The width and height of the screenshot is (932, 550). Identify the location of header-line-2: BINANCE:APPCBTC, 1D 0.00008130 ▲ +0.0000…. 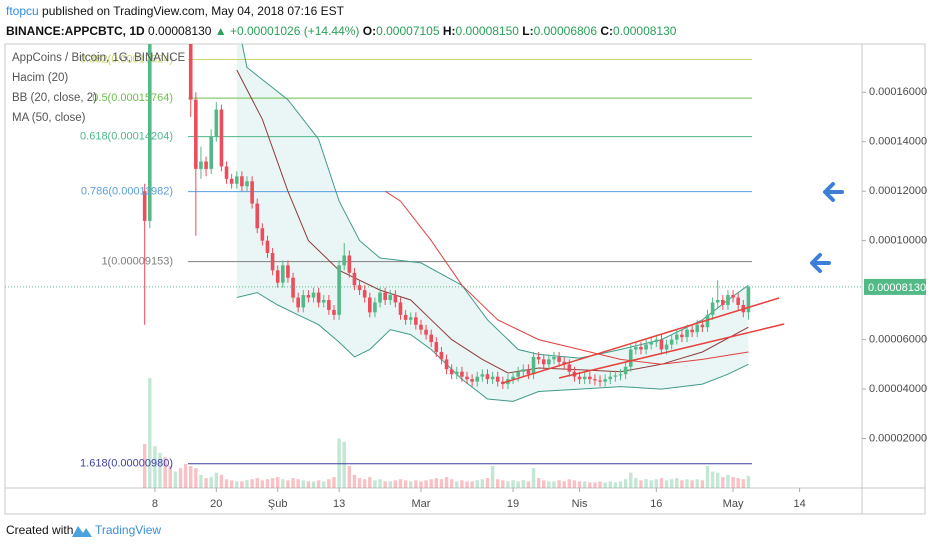
(341, 31).